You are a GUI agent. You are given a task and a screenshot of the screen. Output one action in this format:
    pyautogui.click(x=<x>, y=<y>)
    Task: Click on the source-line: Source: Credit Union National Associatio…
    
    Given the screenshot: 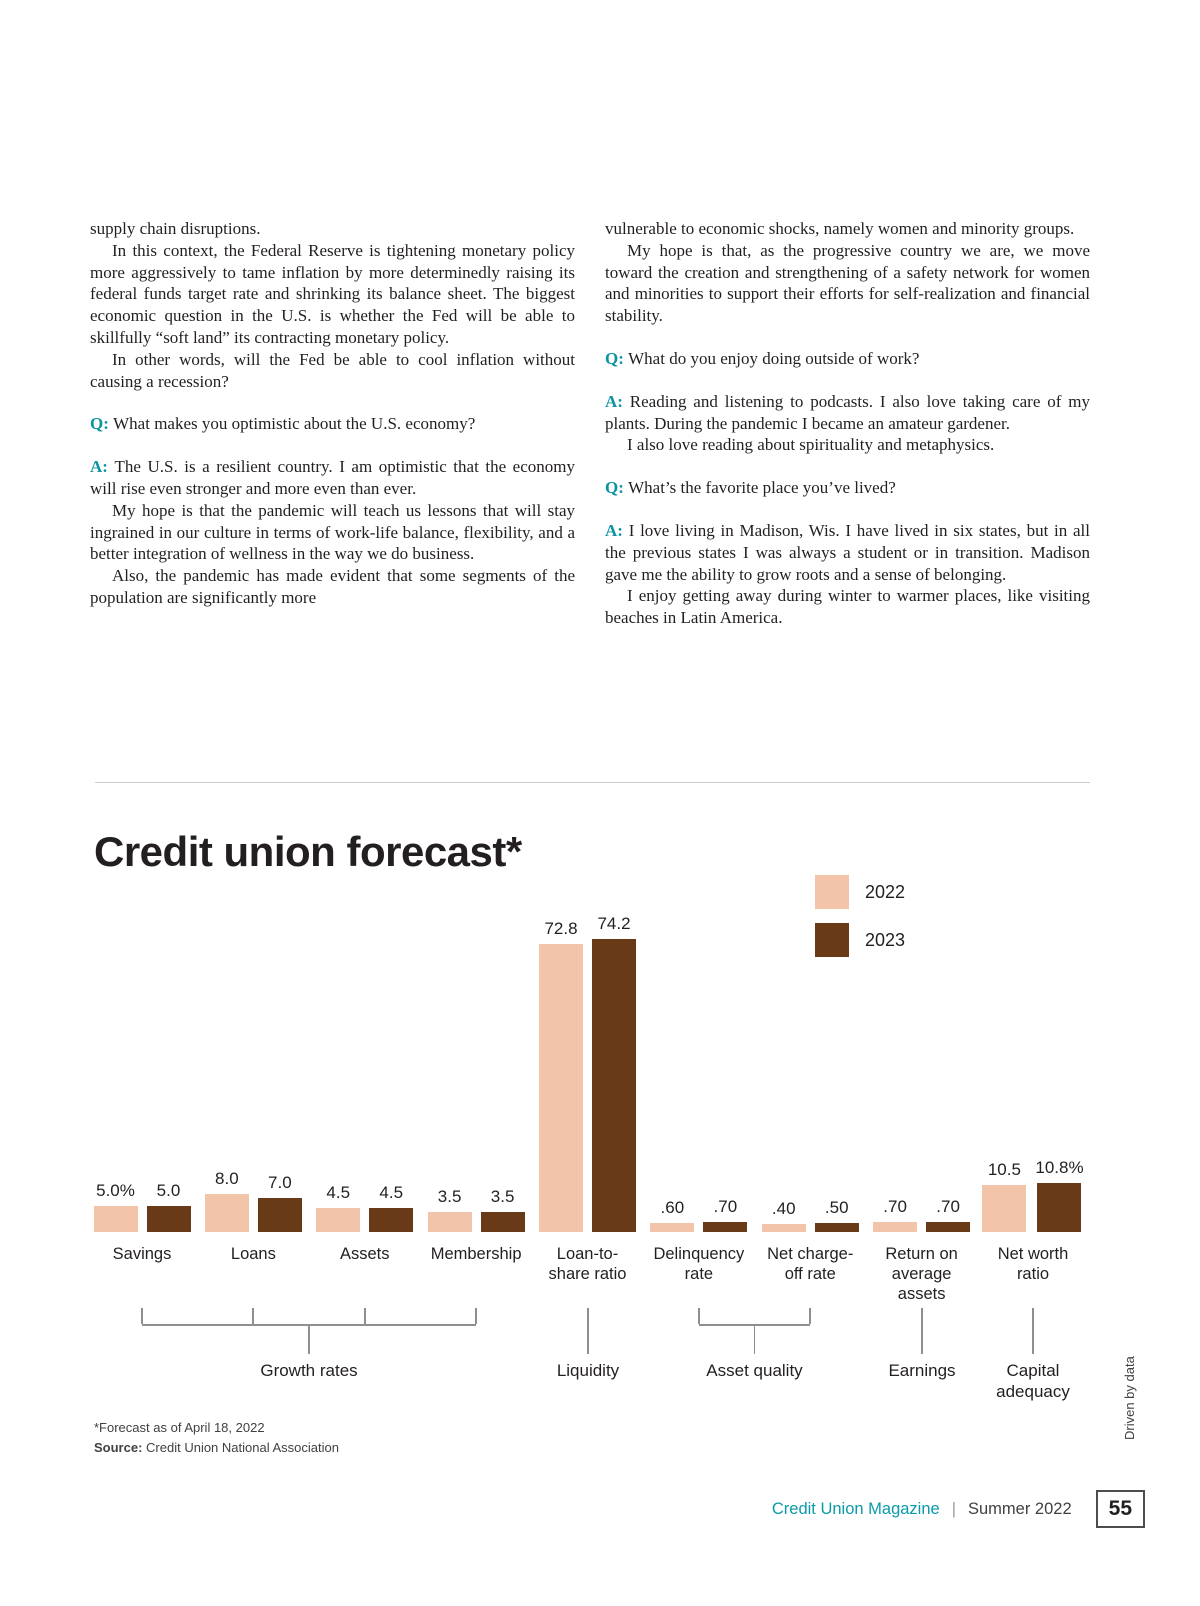 What is the action you would take?
    pyautogui.click(x=589, y=1448)
    